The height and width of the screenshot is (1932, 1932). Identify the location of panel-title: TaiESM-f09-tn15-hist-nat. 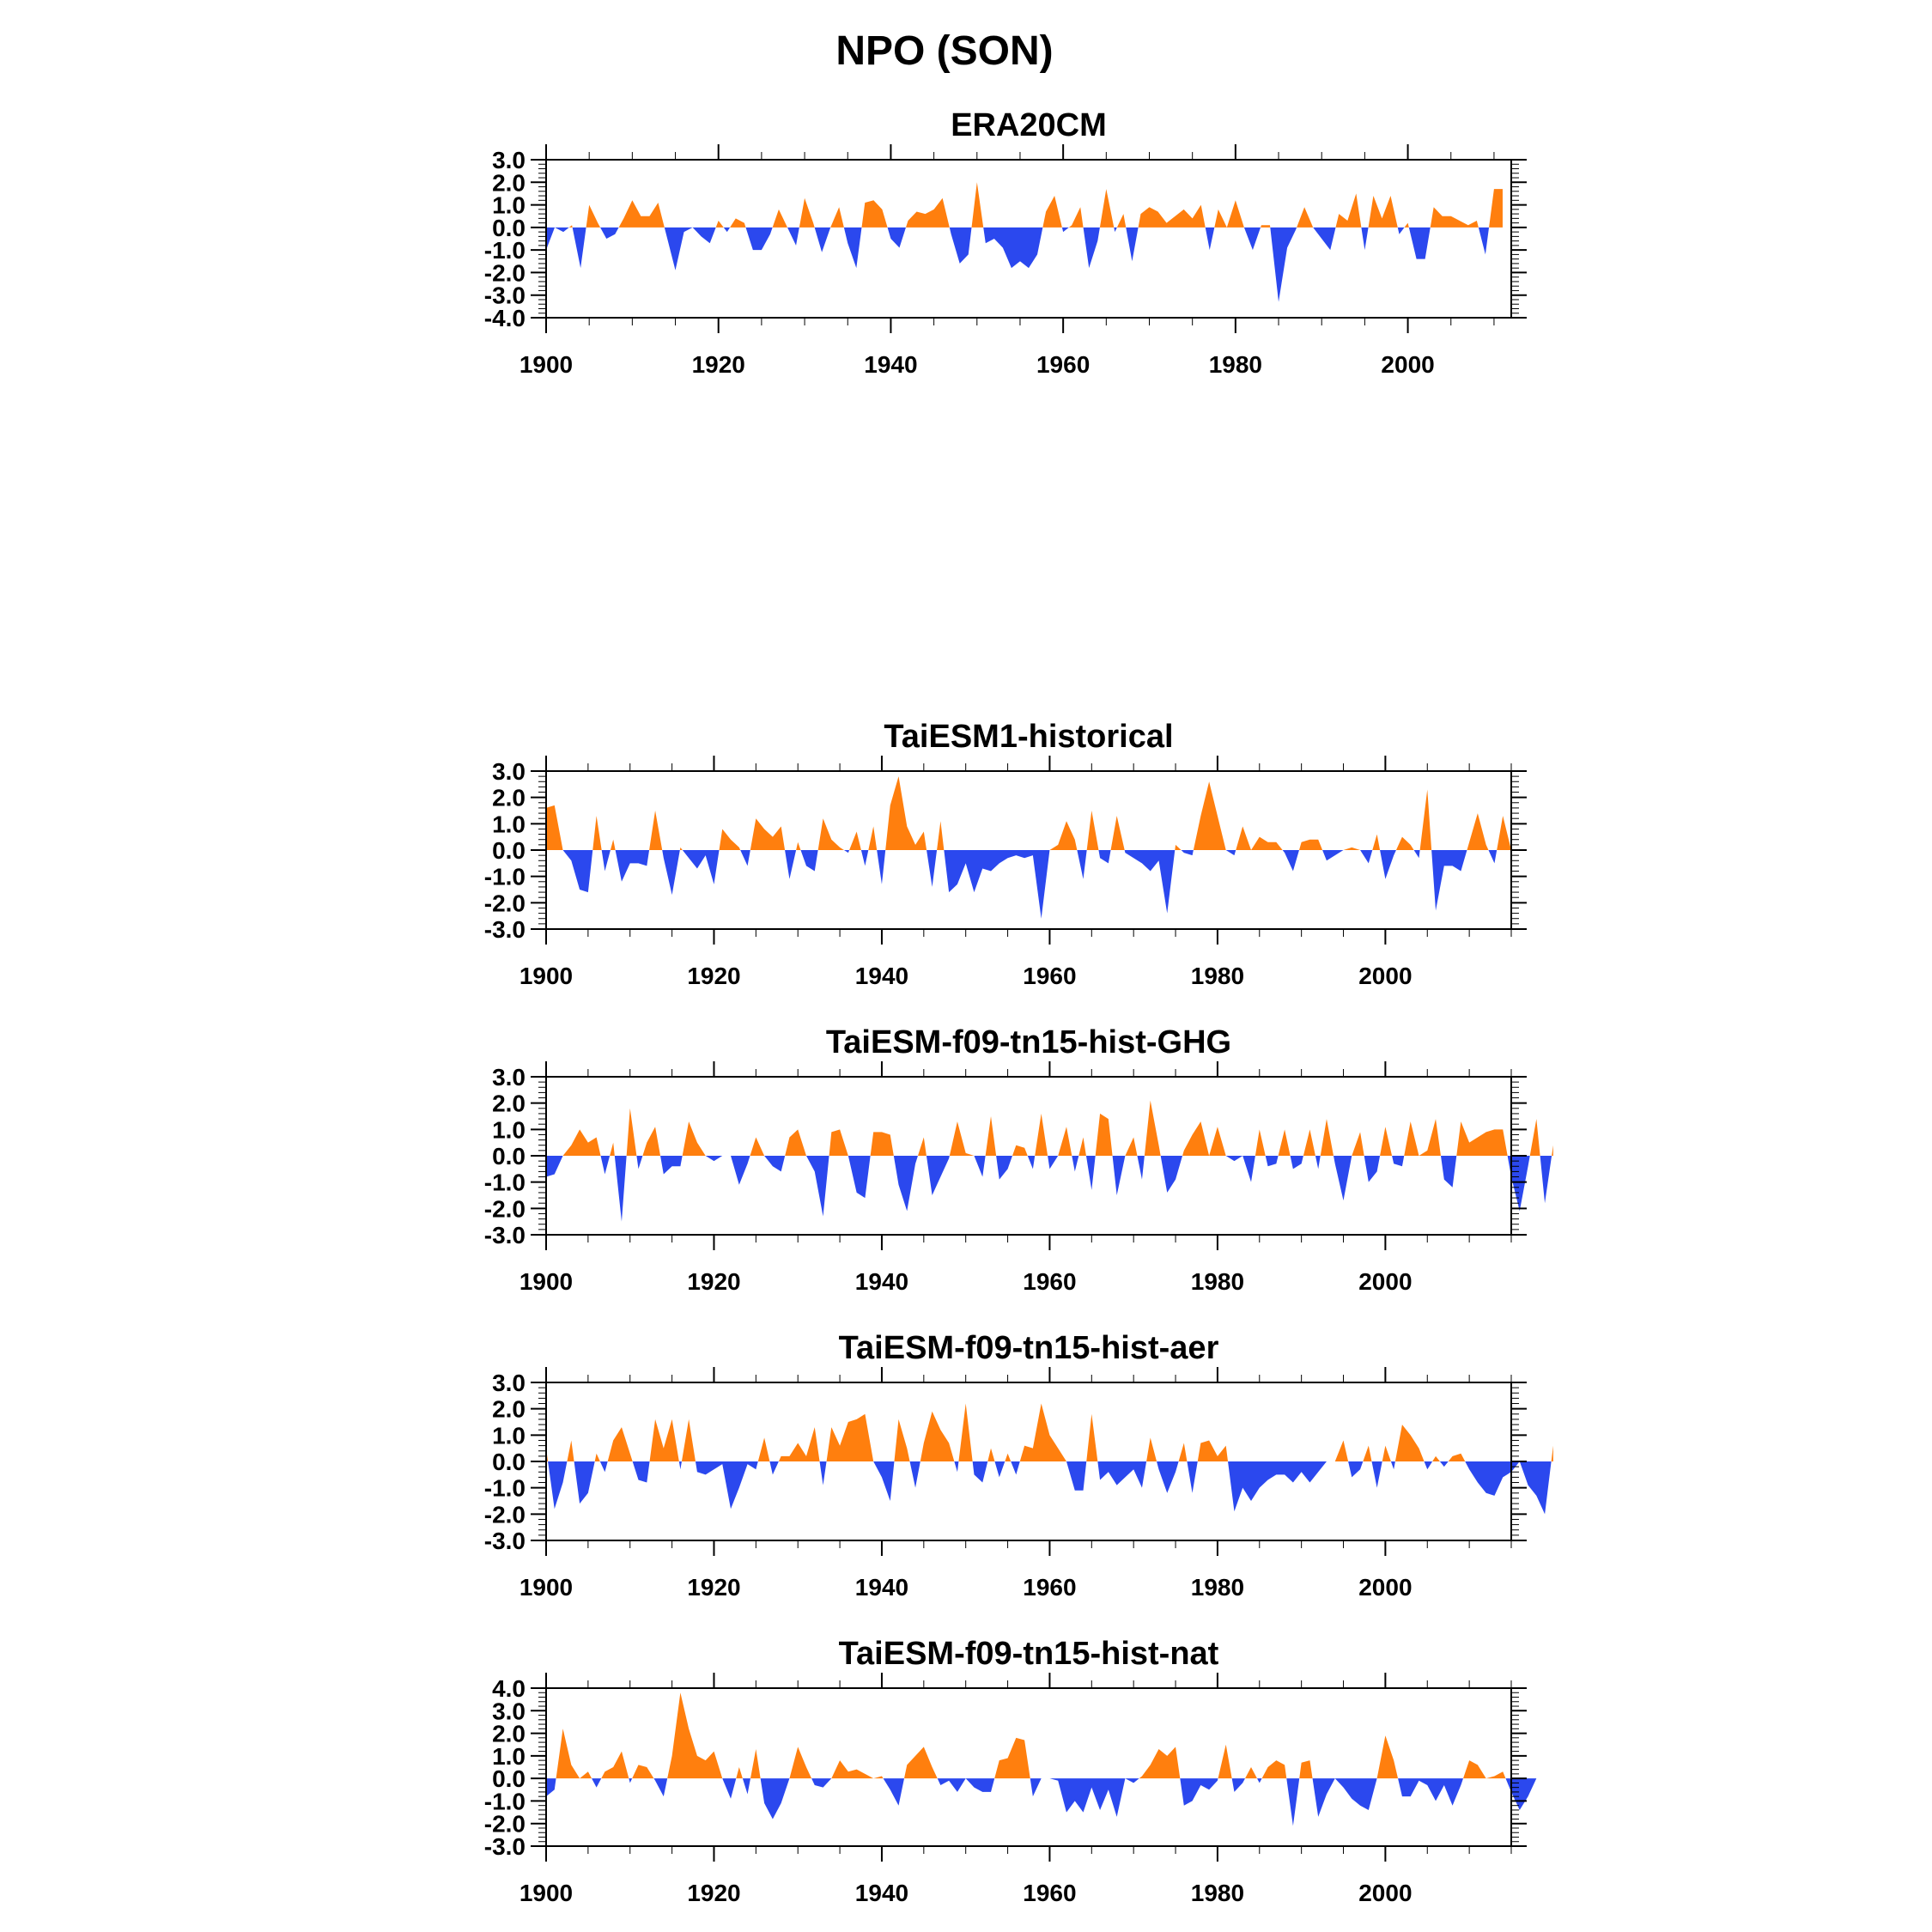
(1029, 1654).